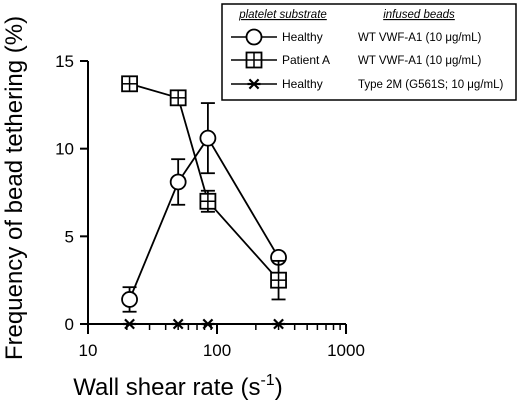 The width and height of the screenshot is (520, 408). What do you see at coordinates (88, 350) in the screenshot?
I see `x-tick-label: 10` at bounding box center [88, 350].